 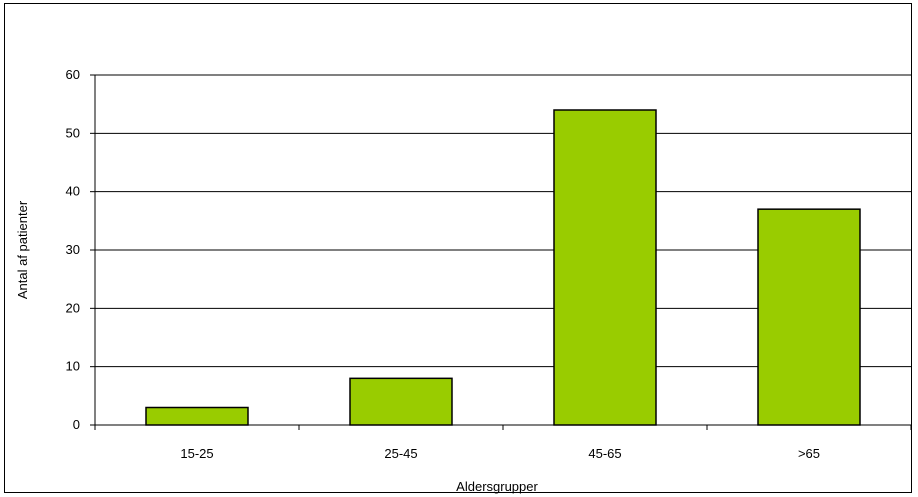 What do you see at coordinates (73, 249) in the screenshot?
I see `y-tick-label: 30` at bounding box center [73, 249].